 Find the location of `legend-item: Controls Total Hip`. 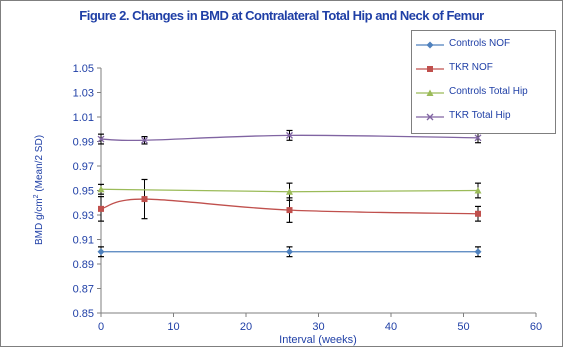

legend-item: Controls Total Hip is located at coordinates (483, 93).